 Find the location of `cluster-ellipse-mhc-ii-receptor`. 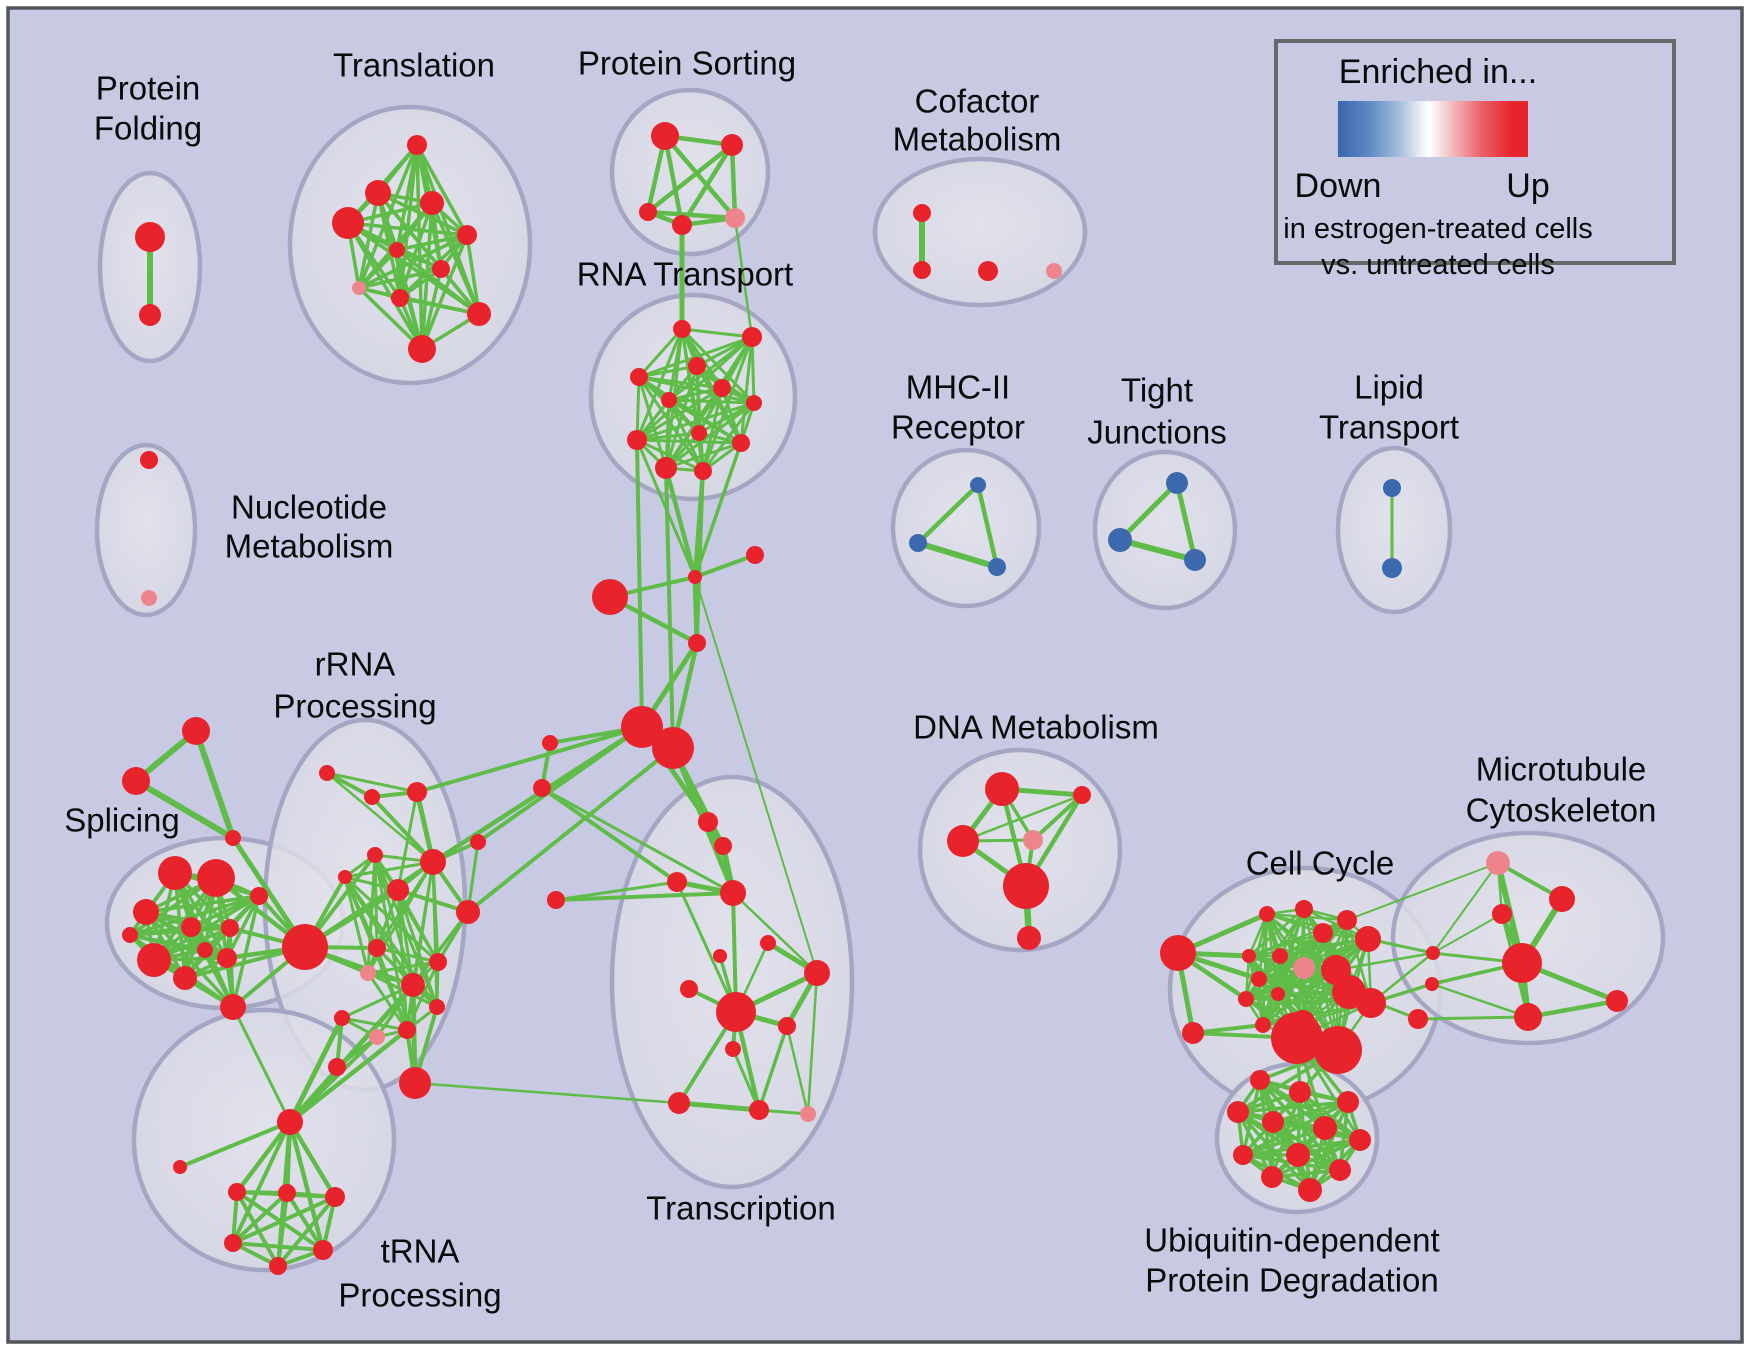

cluster-ellipse-mhc-ii-receptor is located at coordinates (966, 528).